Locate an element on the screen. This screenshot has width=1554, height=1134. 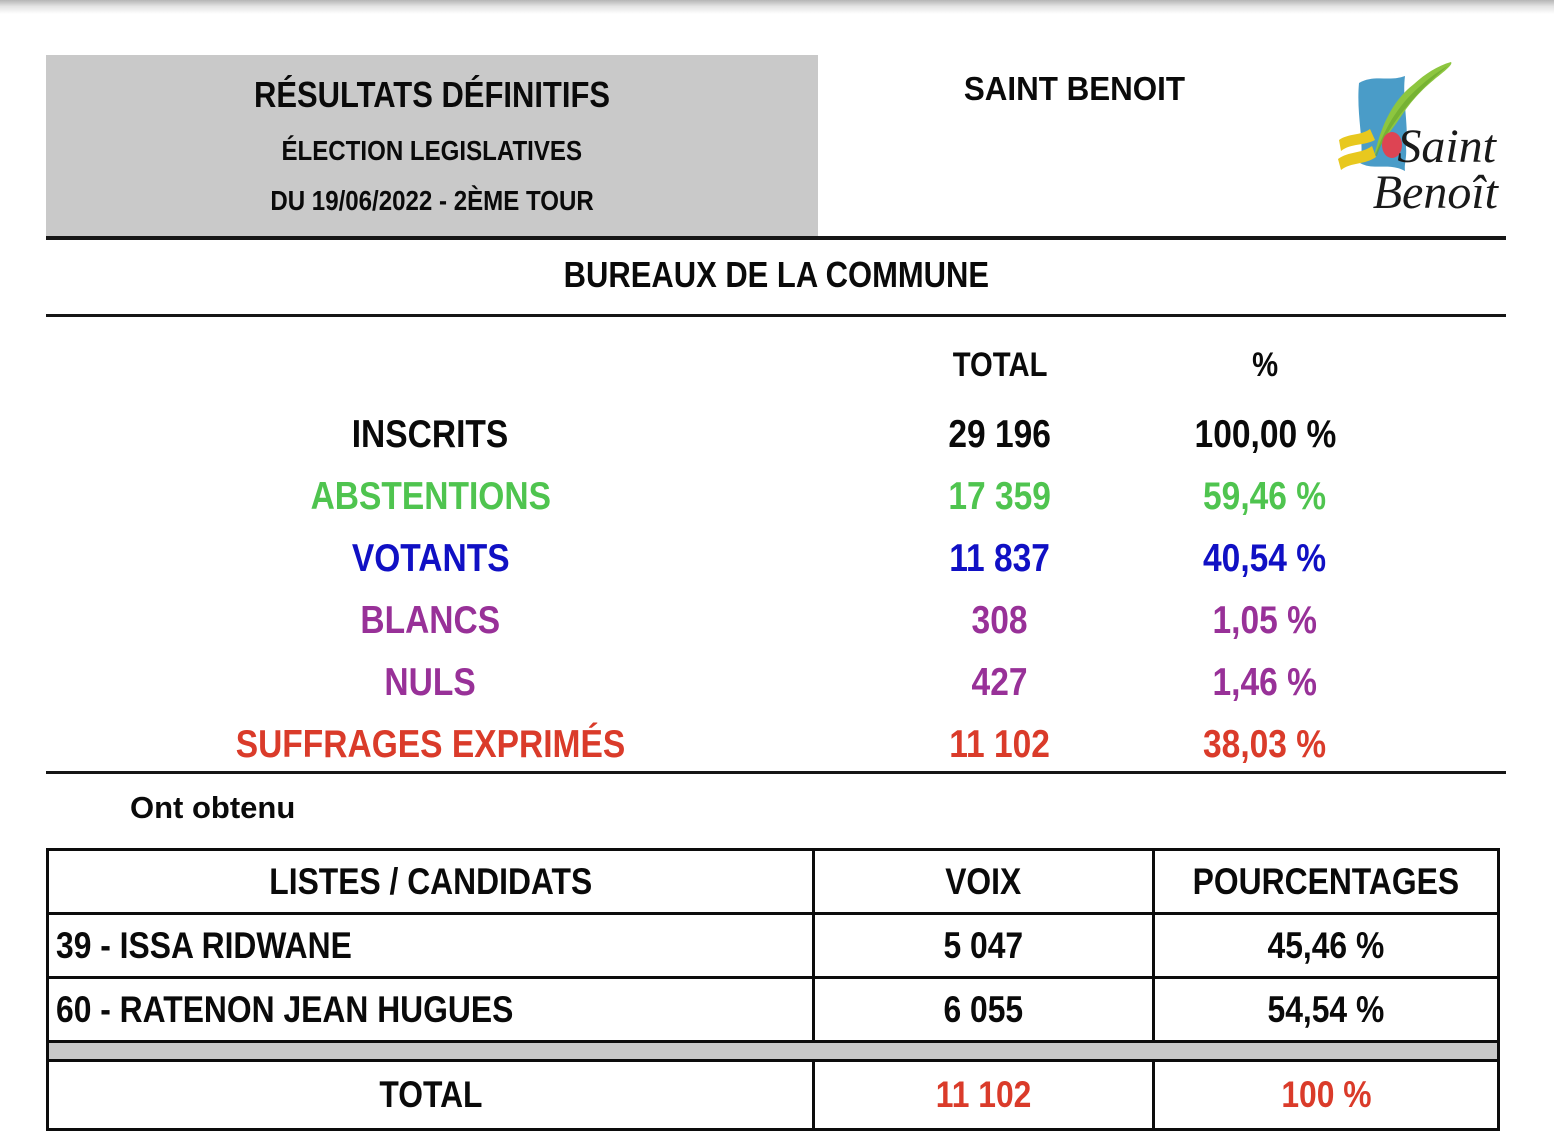
election-date-text: DU 19/06/2022 - 2ÈME TOUR is located at coordinates (432, 201).